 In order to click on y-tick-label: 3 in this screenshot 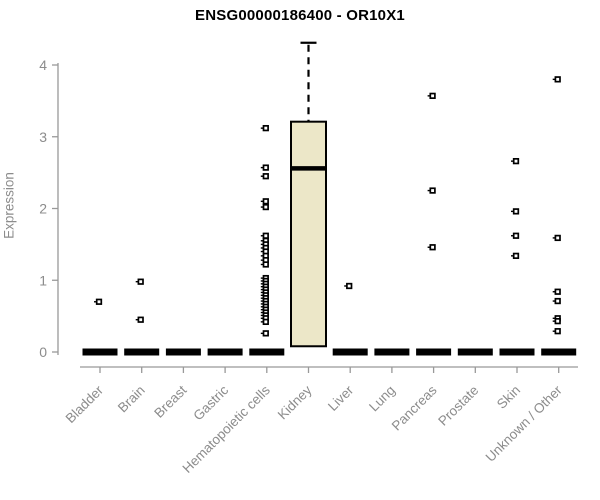, I will do `click(43, 137)`.